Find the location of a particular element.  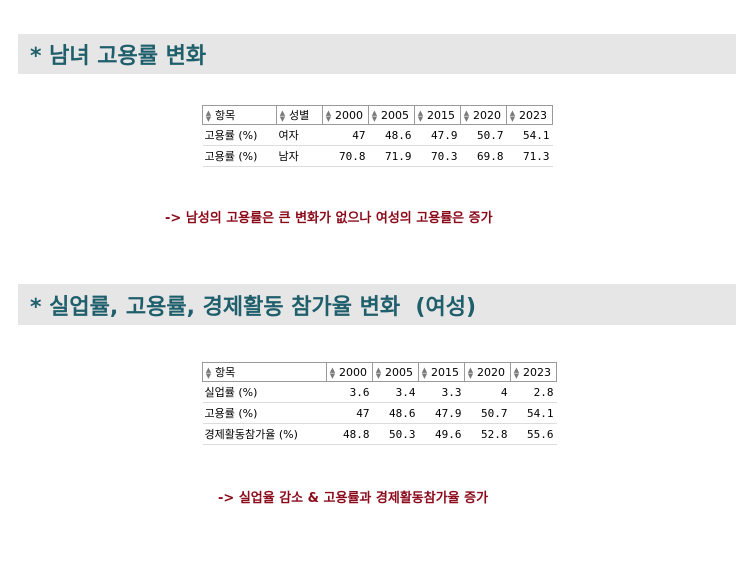

cell-value: 71.9 is located at coordinates (391, 156).